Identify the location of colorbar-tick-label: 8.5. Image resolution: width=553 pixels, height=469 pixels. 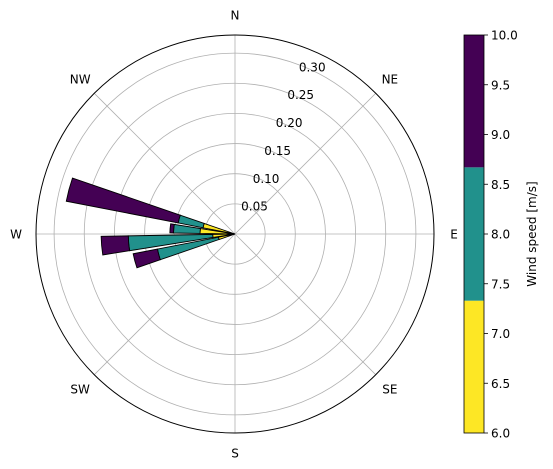
(500, 185).